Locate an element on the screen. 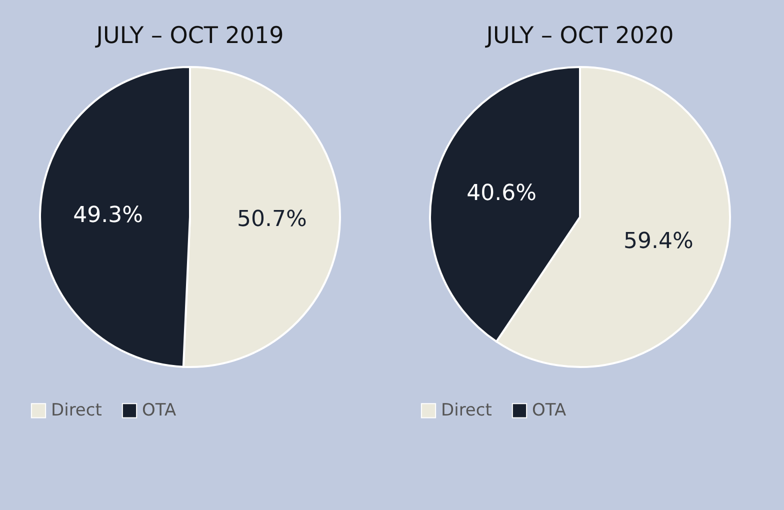  chart-title: JULY – OCT 2020 is located at coordinates (579, 36).